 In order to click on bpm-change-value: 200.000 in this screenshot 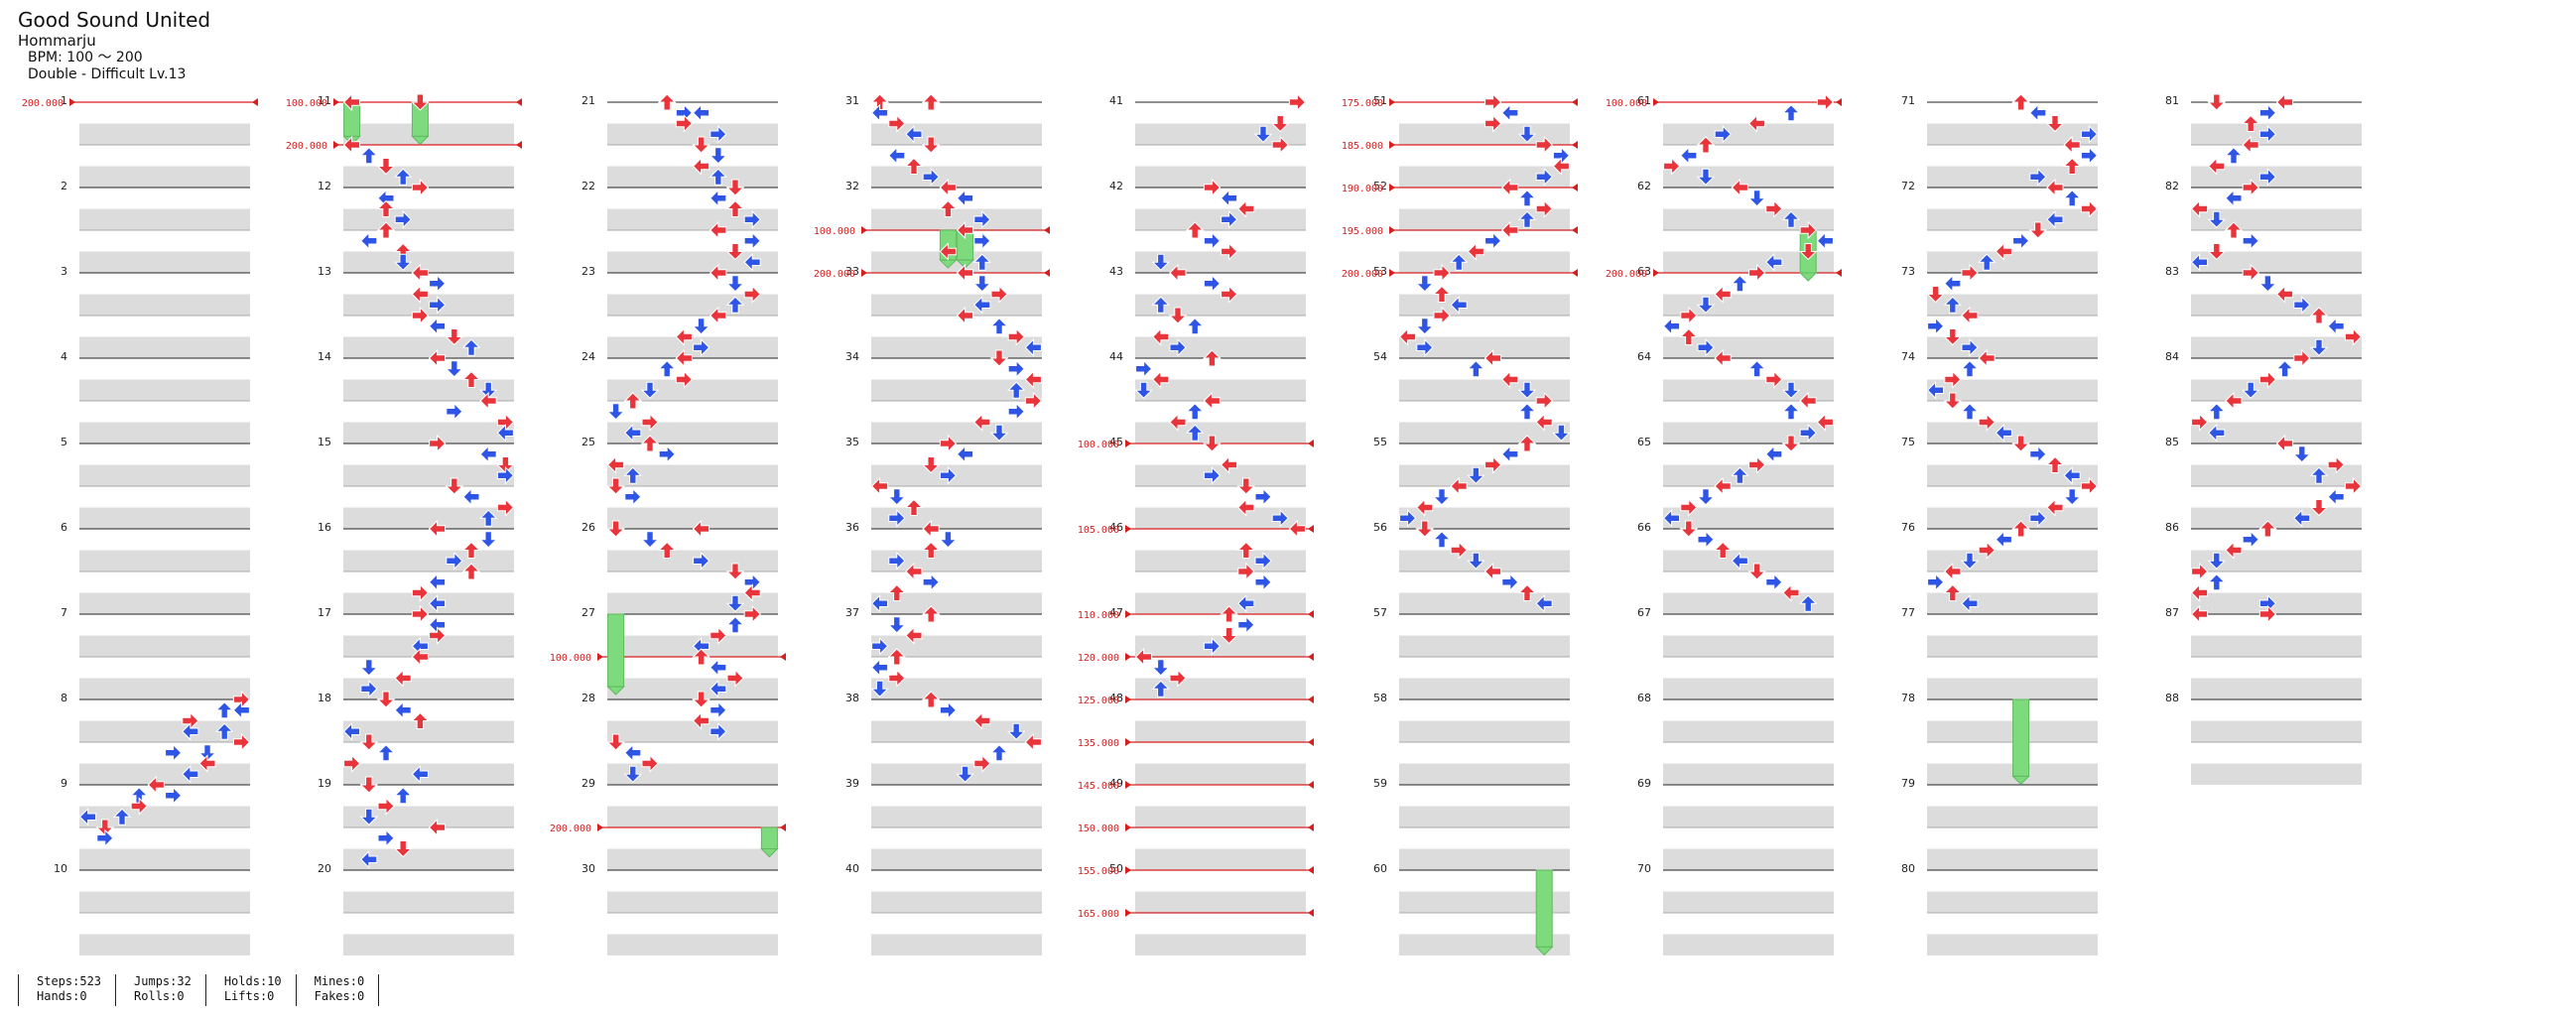, I will do `click(835, 274)`.